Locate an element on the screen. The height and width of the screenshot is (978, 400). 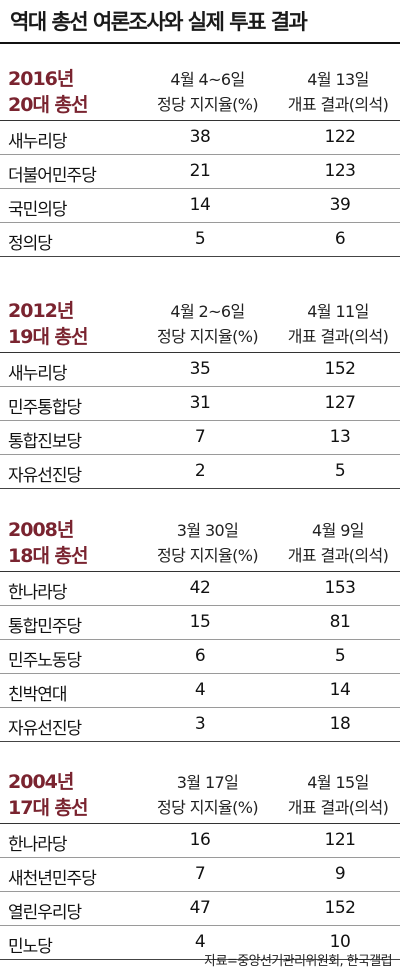
seats-value: 121 is located at coordinates (340, 840).